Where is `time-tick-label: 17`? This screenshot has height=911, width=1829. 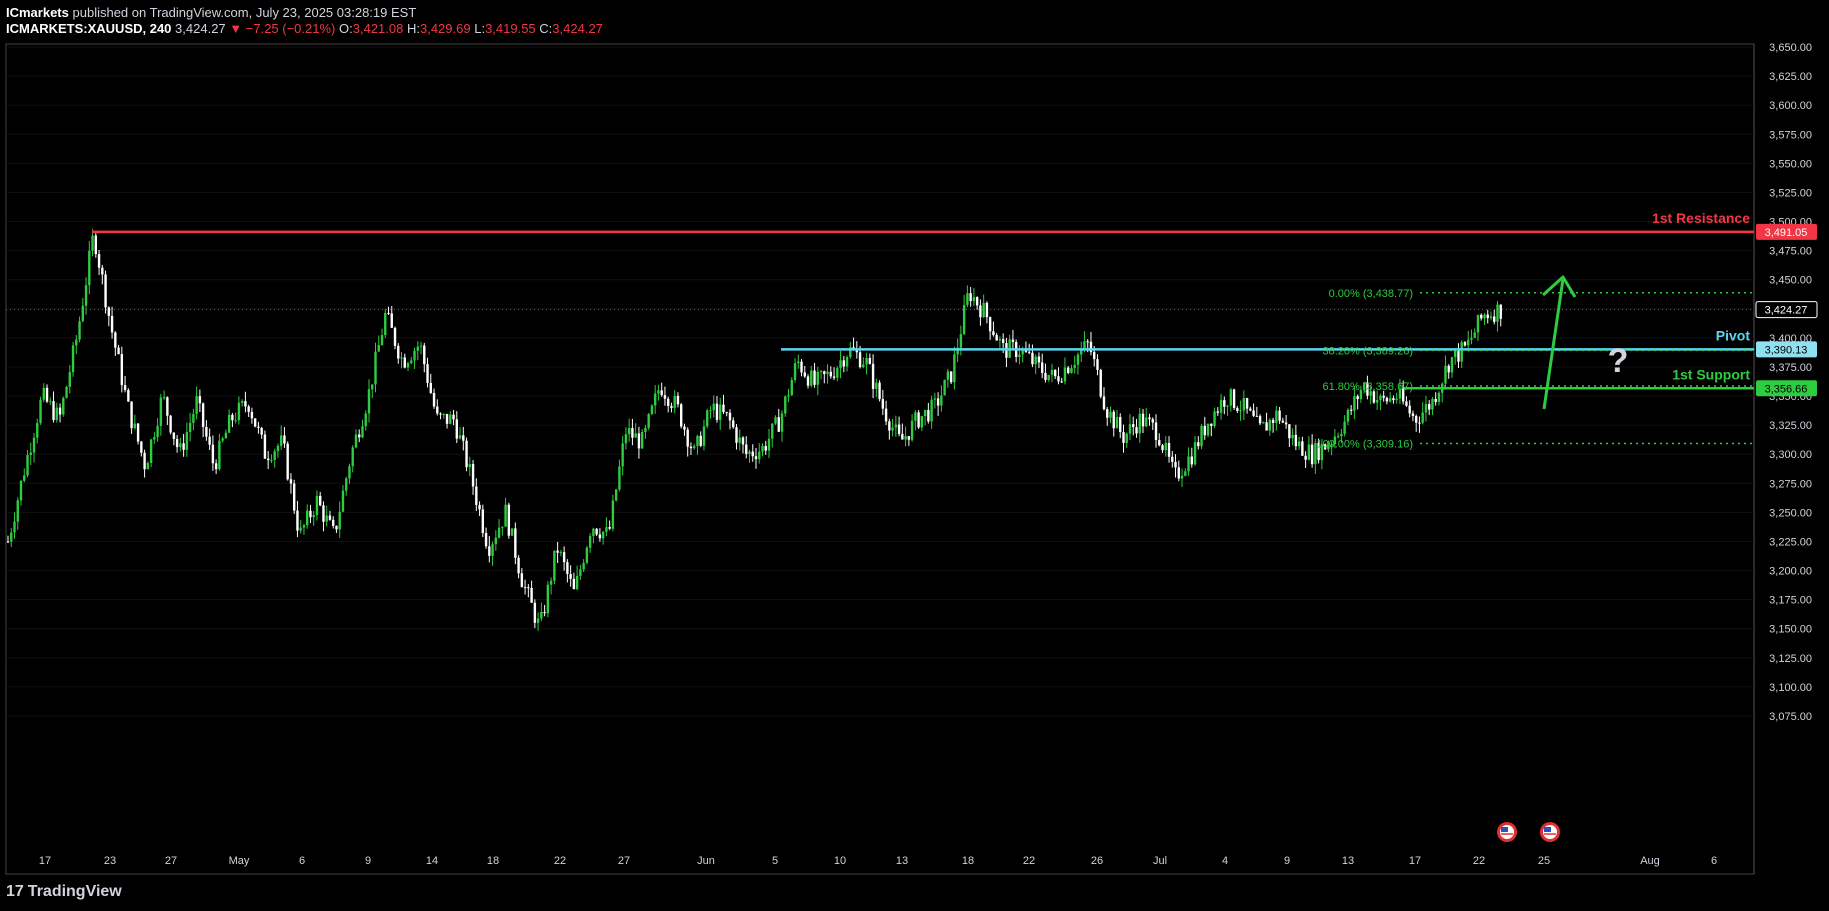
time-tick-label: 17 is located at coordinates (1415, 861).